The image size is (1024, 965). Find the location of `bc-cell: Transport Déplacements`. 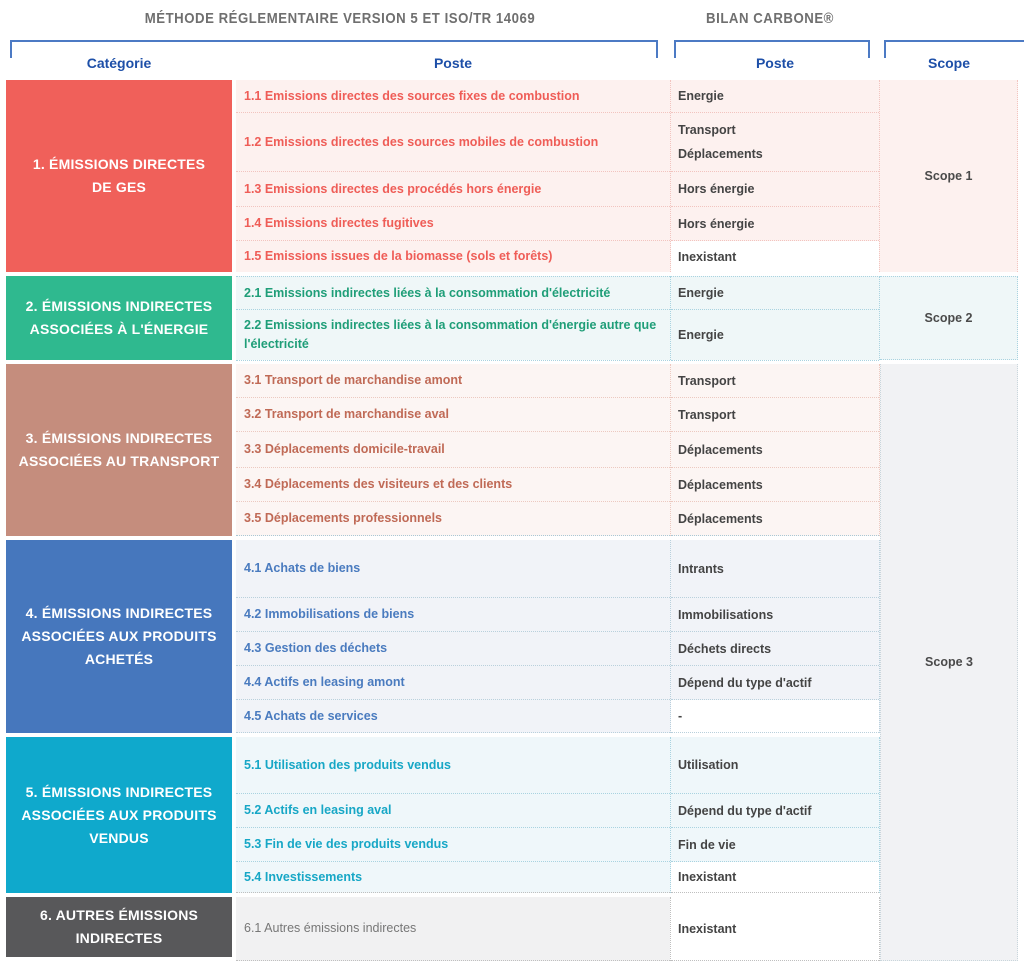

bc-cell: Transport Déplacements is located at coordinates (775, 142).